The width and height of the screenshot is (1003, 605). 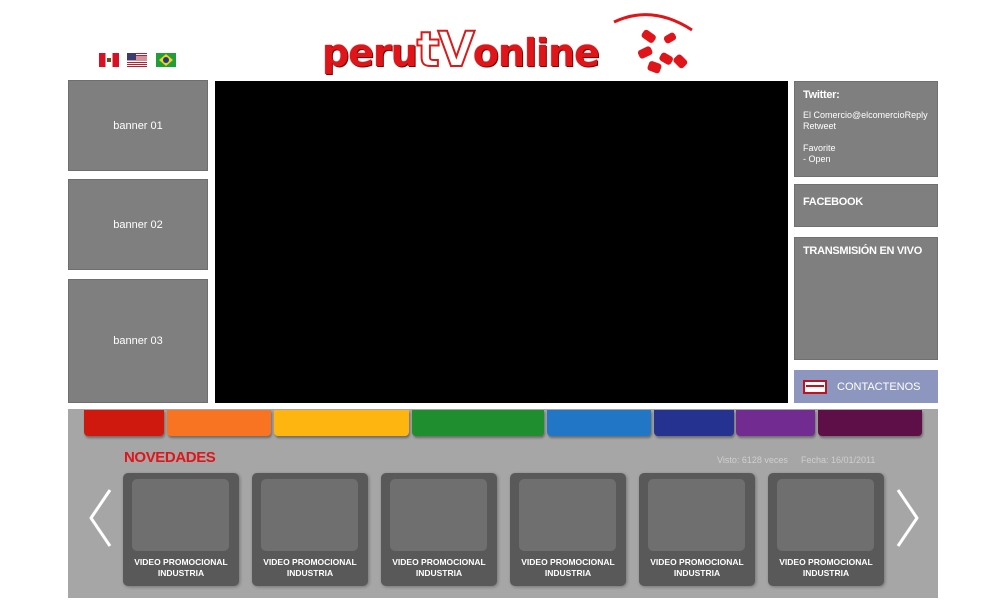 I want to click on site-logo: perutVonline, so click(x=460, y=47).